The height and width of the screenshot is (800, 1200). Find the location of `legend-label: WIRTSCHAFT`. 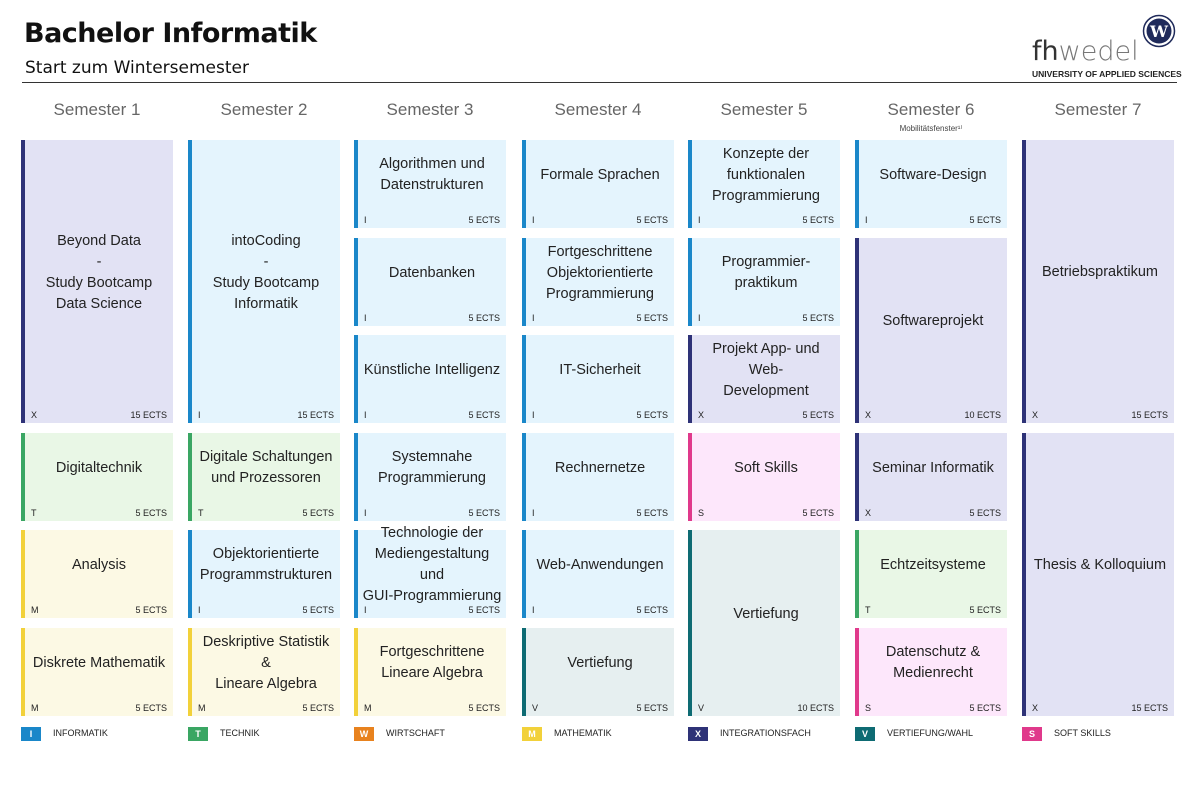

legend-label: WIRTSCHAFT is located at coordinates (415, 733).